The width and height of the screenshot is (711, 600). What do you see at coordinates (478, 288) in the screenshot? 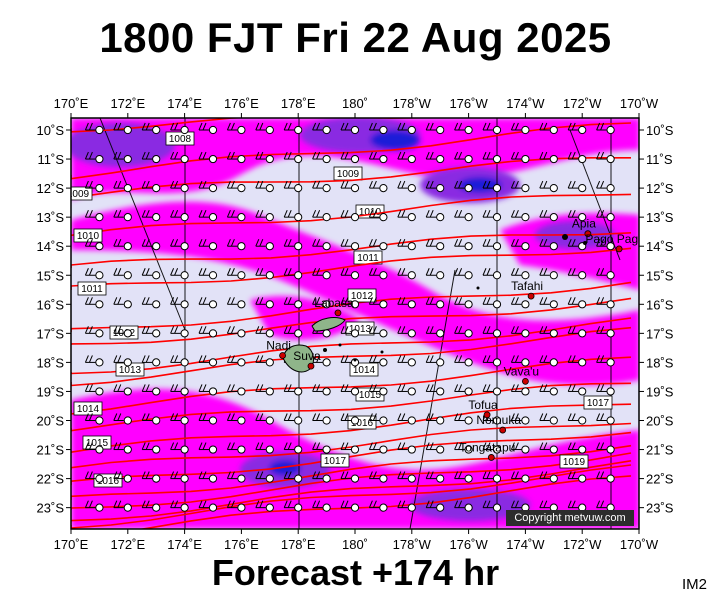
I see `islet` at bounding box center [478, 288].